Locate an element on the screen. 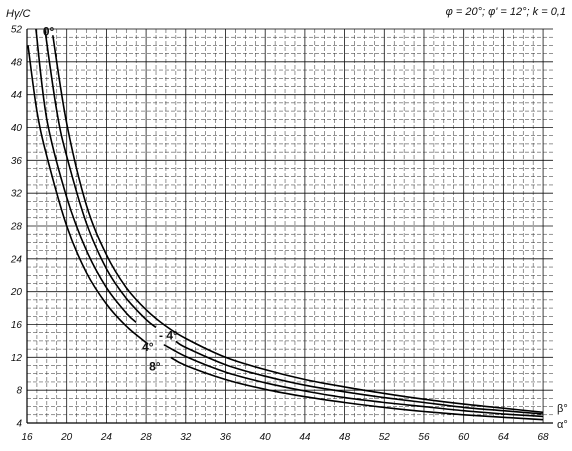 This screenshot has height=451, width=572. y-tick-label: 24 is located at coordinates (16, 259).